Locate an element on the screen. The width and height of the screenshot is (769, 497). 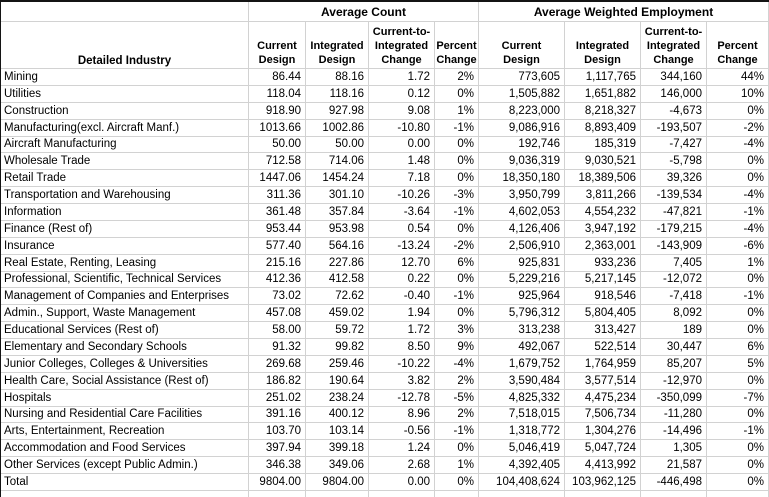
count-percent-change-cell: -2% is located at coordinates (457, 246).